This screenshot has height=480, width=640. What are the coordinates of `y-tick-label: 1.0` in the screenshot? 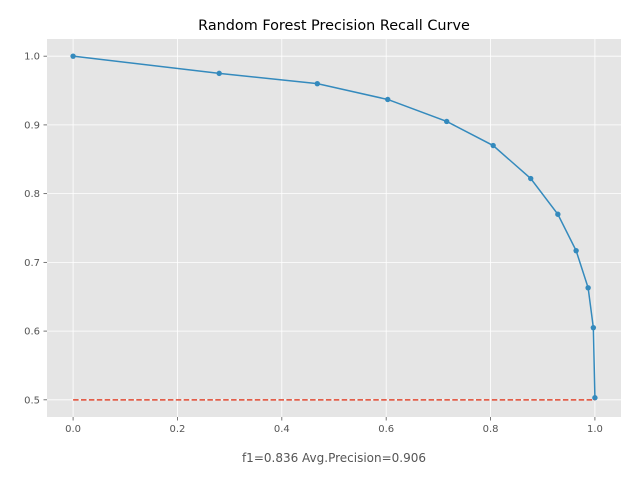 It's located at (32, 57).